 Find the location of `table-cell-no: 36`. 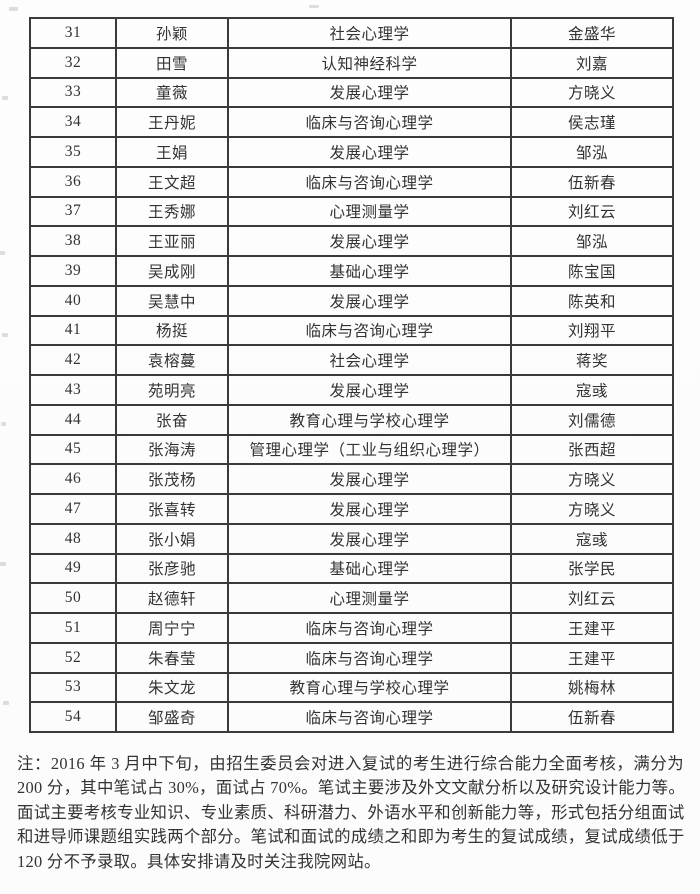

table-cell-no: 36 is located at coordinates (73, 181).